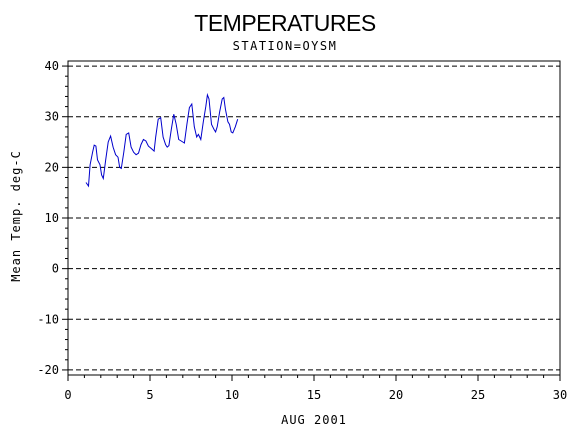 Image resolution: width=570 pixels, height=430 pixels. What do you see at coordinates (232, 395) in the screenshot?
I see `x-tick-label: 10` at bounding box center [232, 395].